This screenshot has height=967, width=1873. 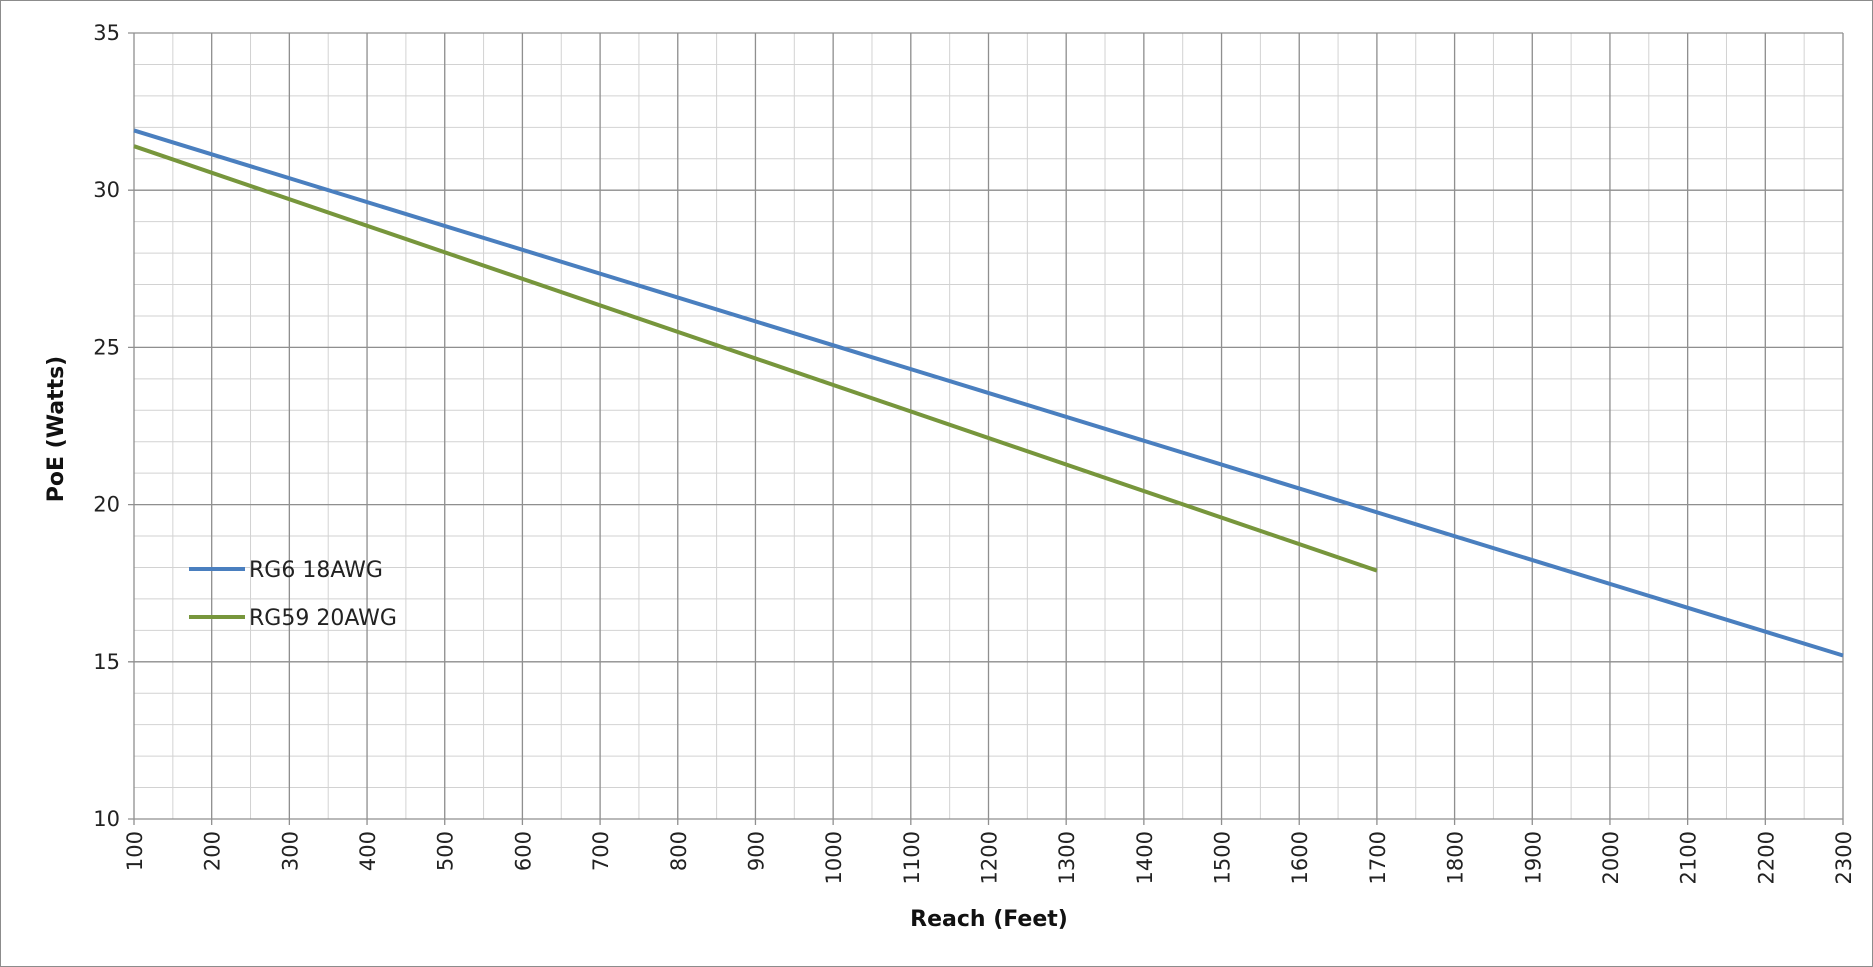 What do you see at coordinates (106, 426) in the screenshot?
I see `y-axis-ticks: 10 15 20 25 30 35` at bounding box center [106, 426].